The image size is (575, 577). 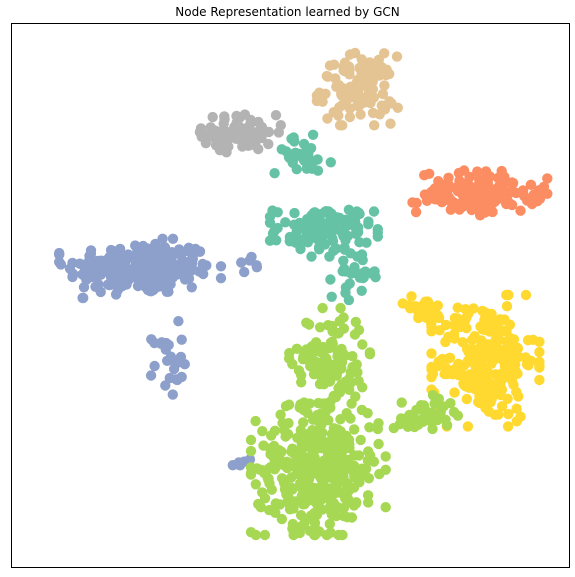 What do you see at coordinates (287, 12) in the screenshot?
I see `chart-title: Node Representation learned by GCN` at bounding box center [287, 12].